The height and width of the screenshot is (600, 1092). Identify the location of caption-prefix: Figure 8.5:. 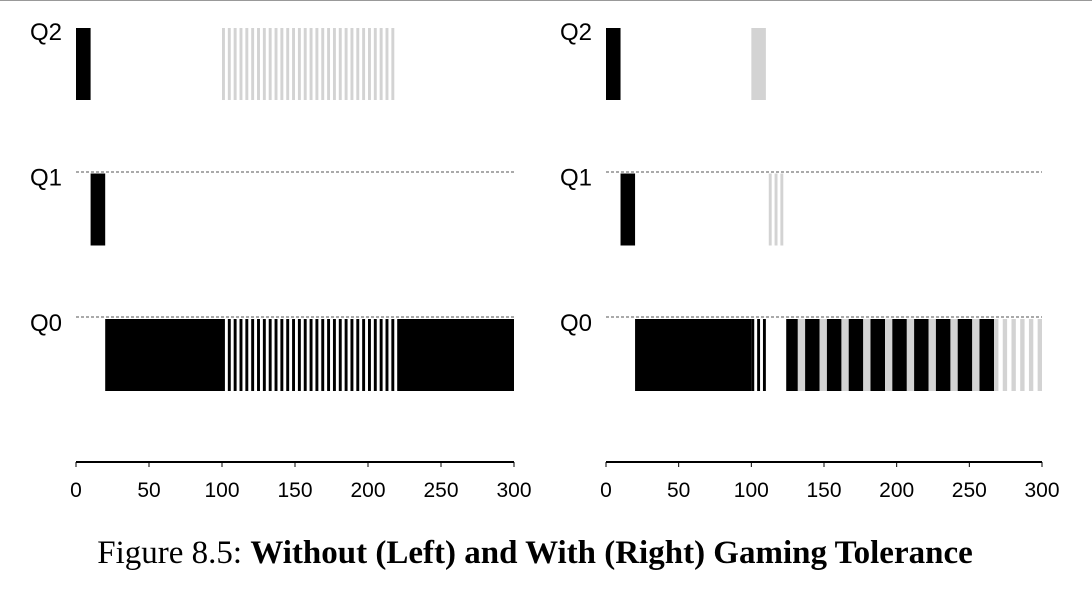
(170, 553).